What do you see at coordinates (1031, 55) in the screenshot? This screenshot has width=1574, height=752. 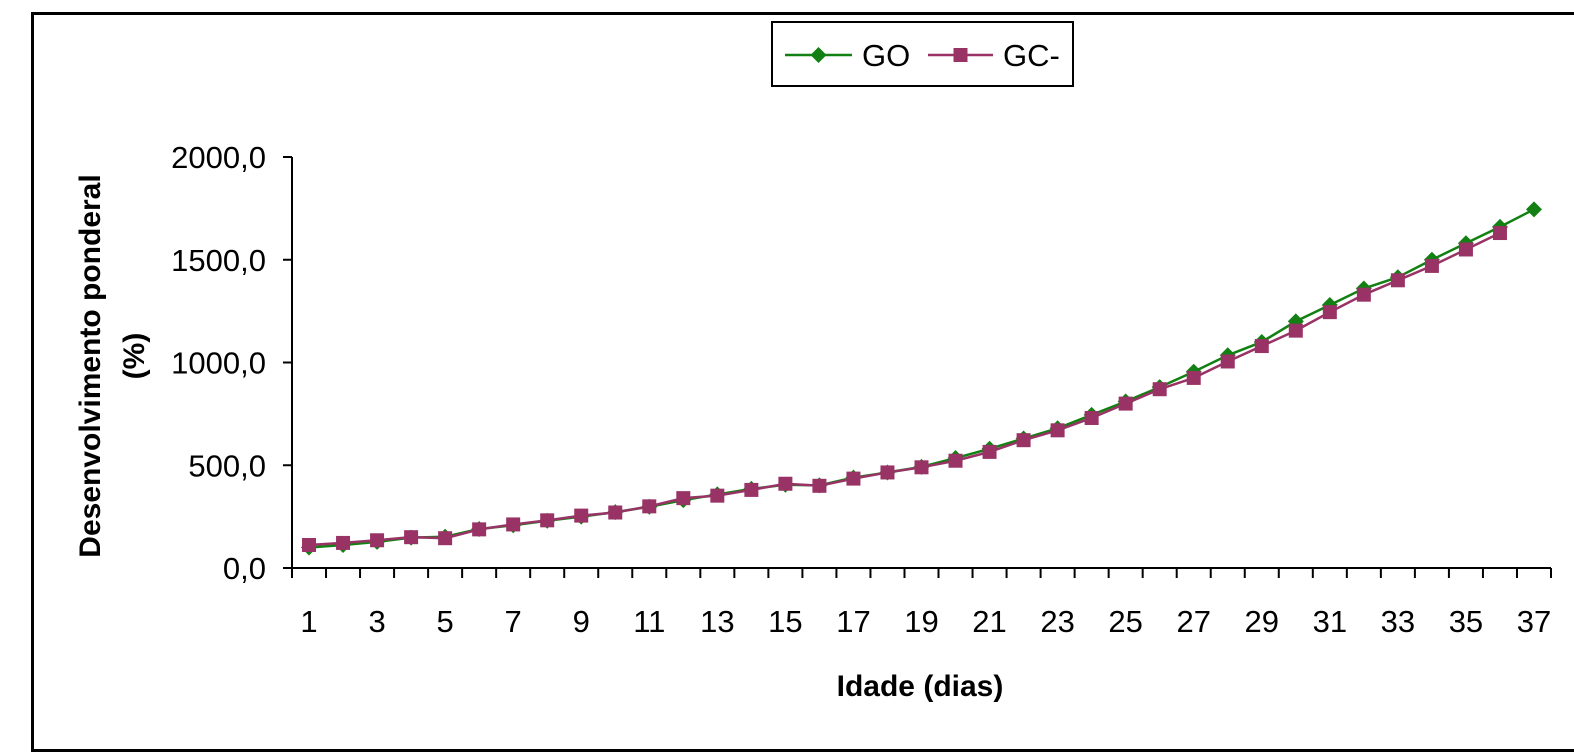 I see `legend-label-gc: GC-` at bounding box center [1031, 55].